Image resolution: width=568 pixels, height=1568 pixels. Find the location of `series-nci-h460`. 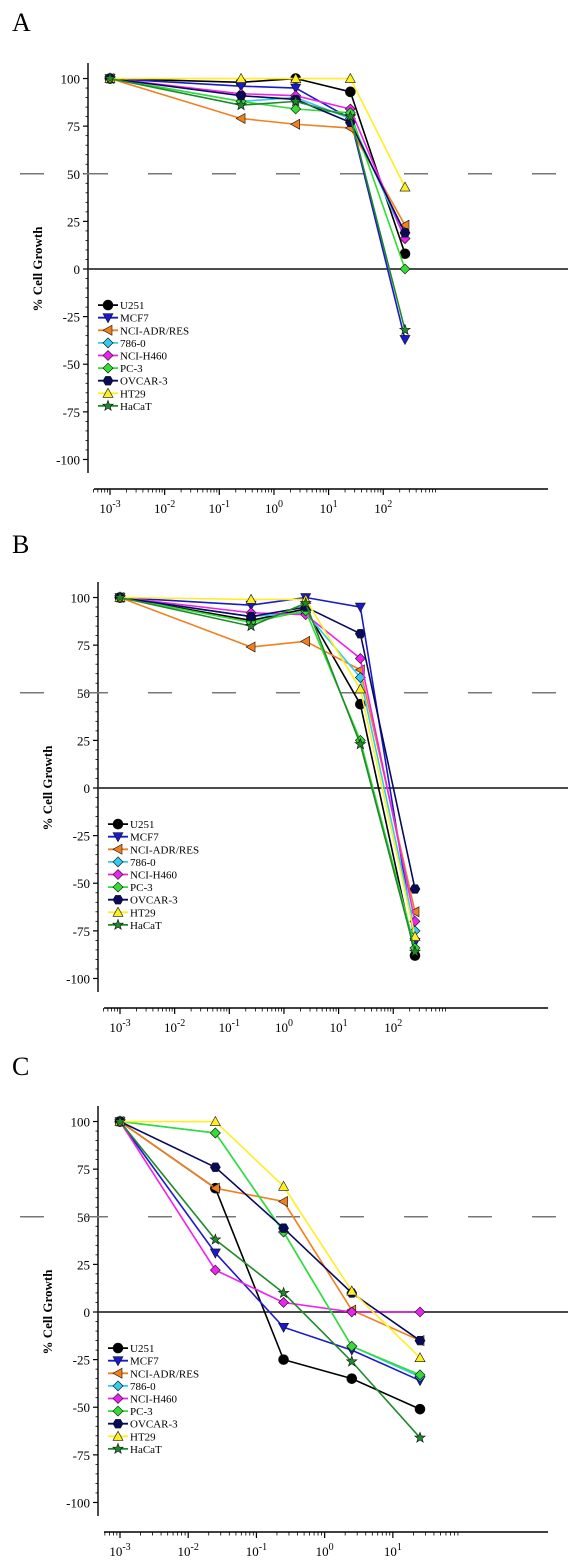

series-nci-h460 is located at coordinates (257, 158).